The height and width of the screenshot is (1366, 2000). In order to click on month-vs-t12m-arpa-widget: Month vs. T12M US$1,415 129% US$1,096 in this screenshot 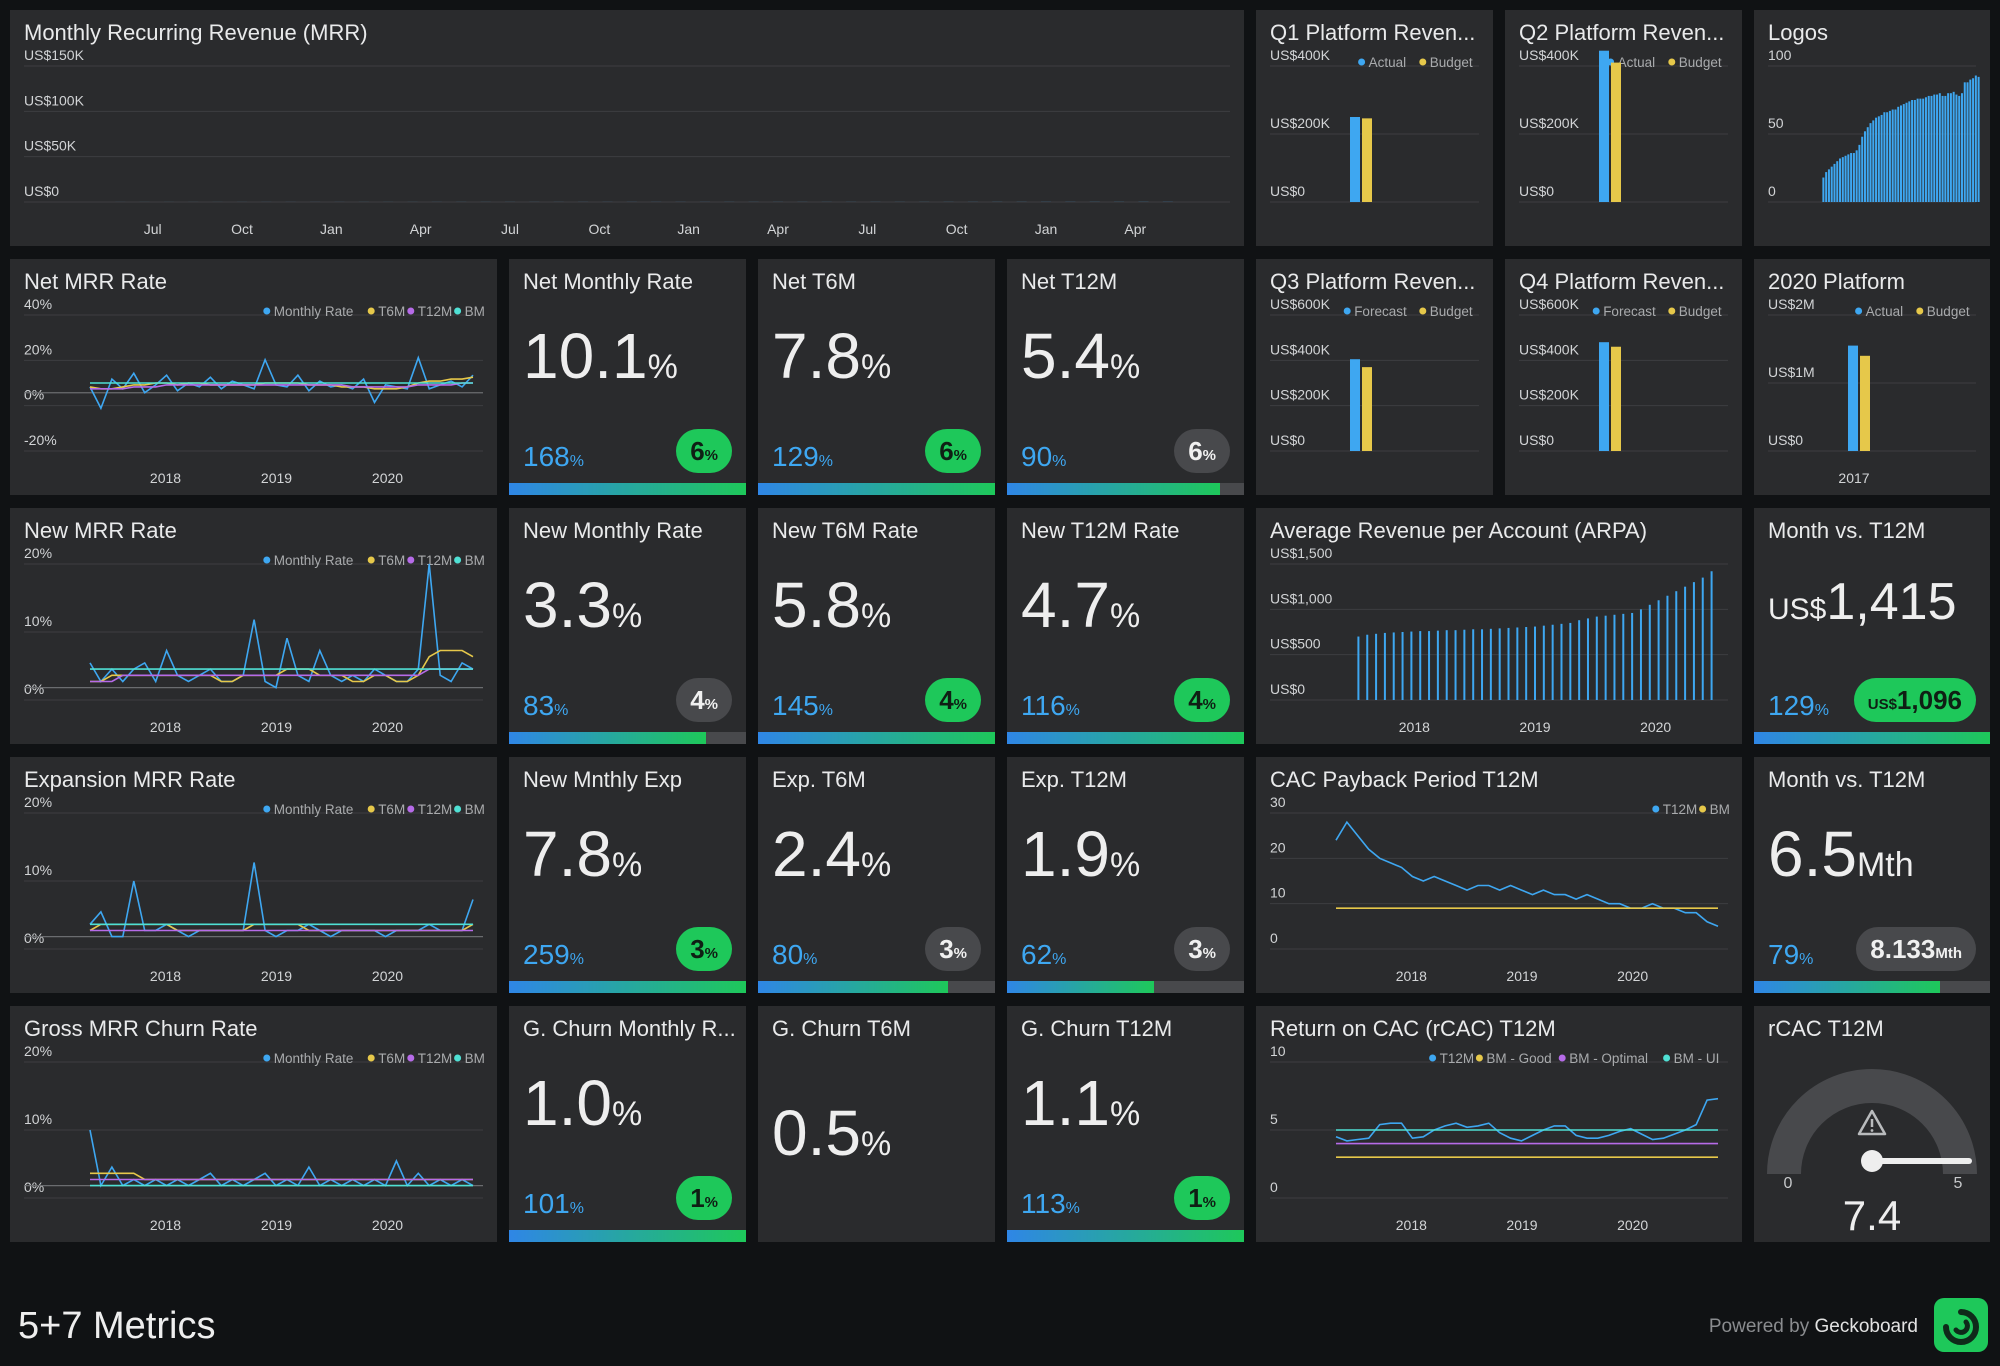, I will do `click(1872, 626)`.